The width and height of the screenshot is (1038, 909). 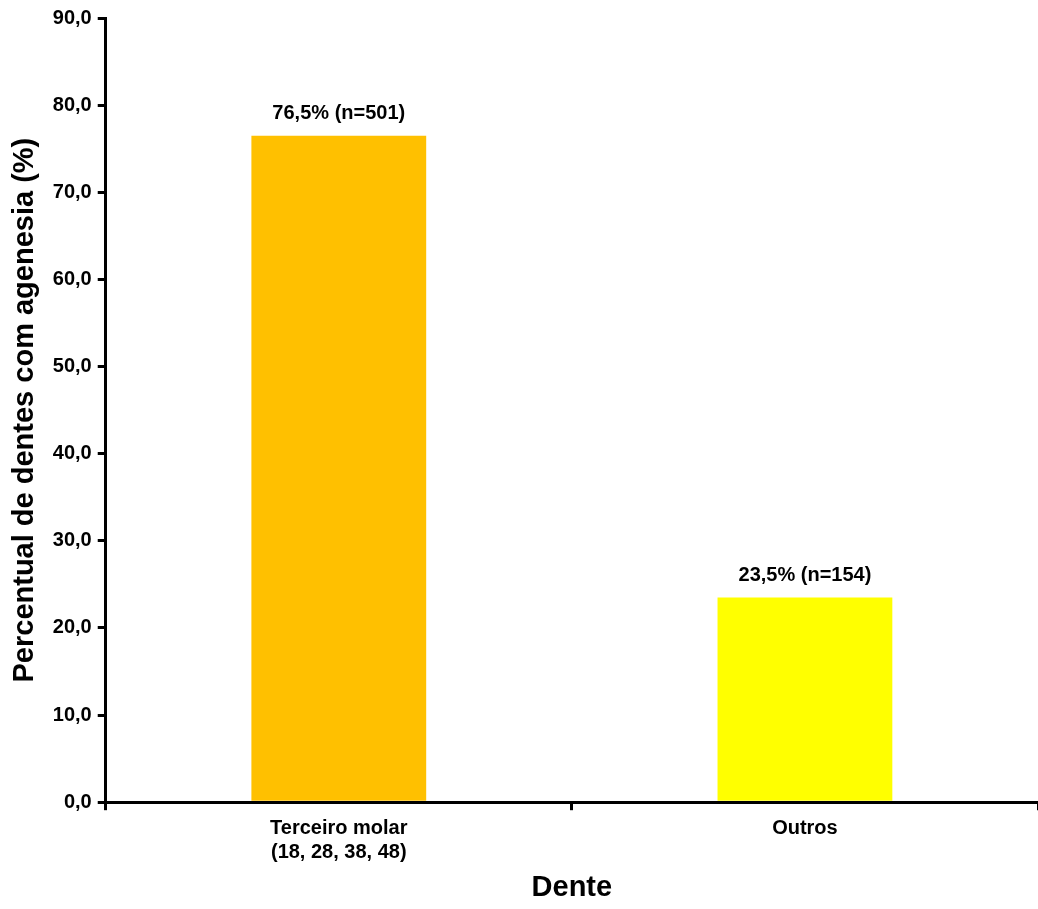 I want to click on y-axis-title: Percentual de dentes com agenesia (%), so click(x=23, y=410).